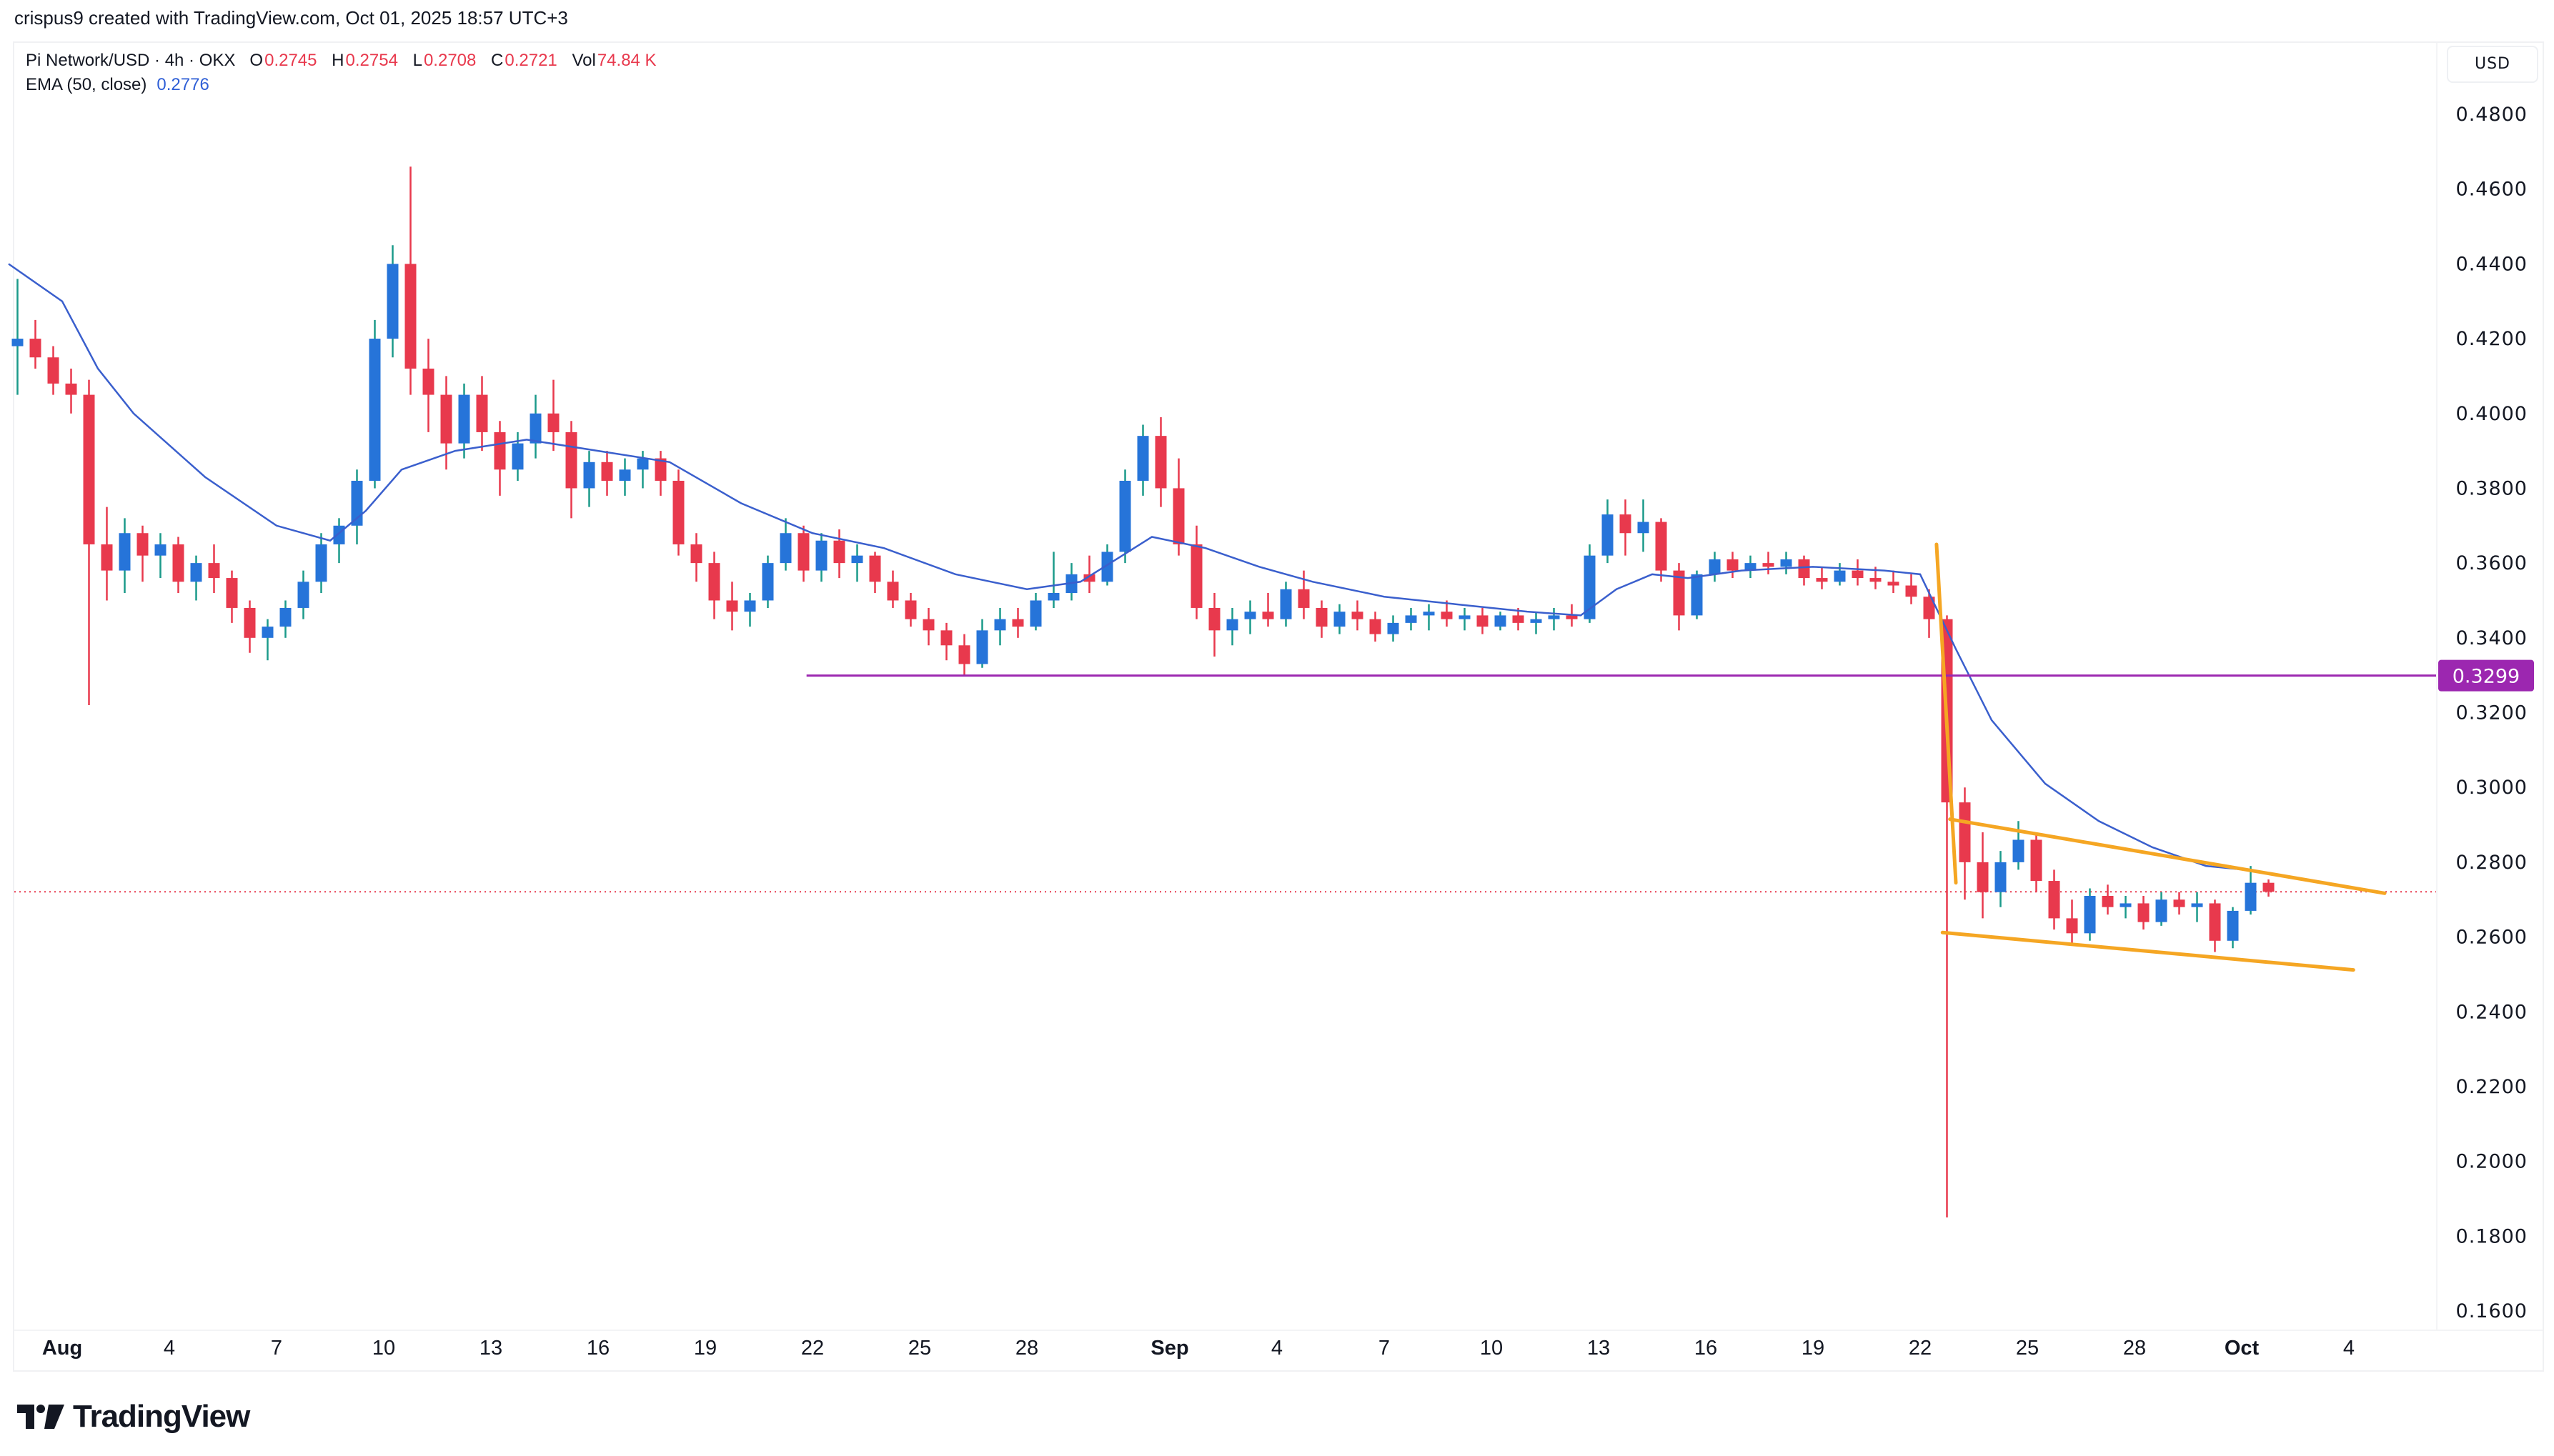 The image size is (2554, 1456). What do you see at coordinates (182, 84) in the screenshot?
I see `ema-value: 0.2776` at bounding box center [182, 84].